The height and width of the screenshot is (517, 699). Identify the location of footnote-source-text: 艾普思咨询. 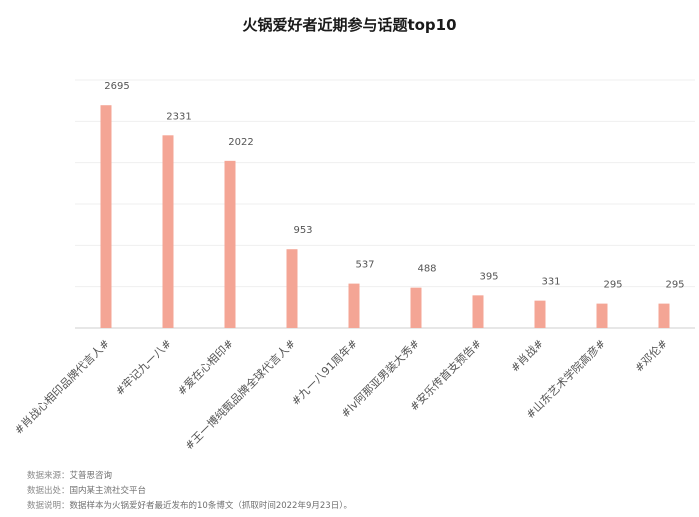
(91, 476).